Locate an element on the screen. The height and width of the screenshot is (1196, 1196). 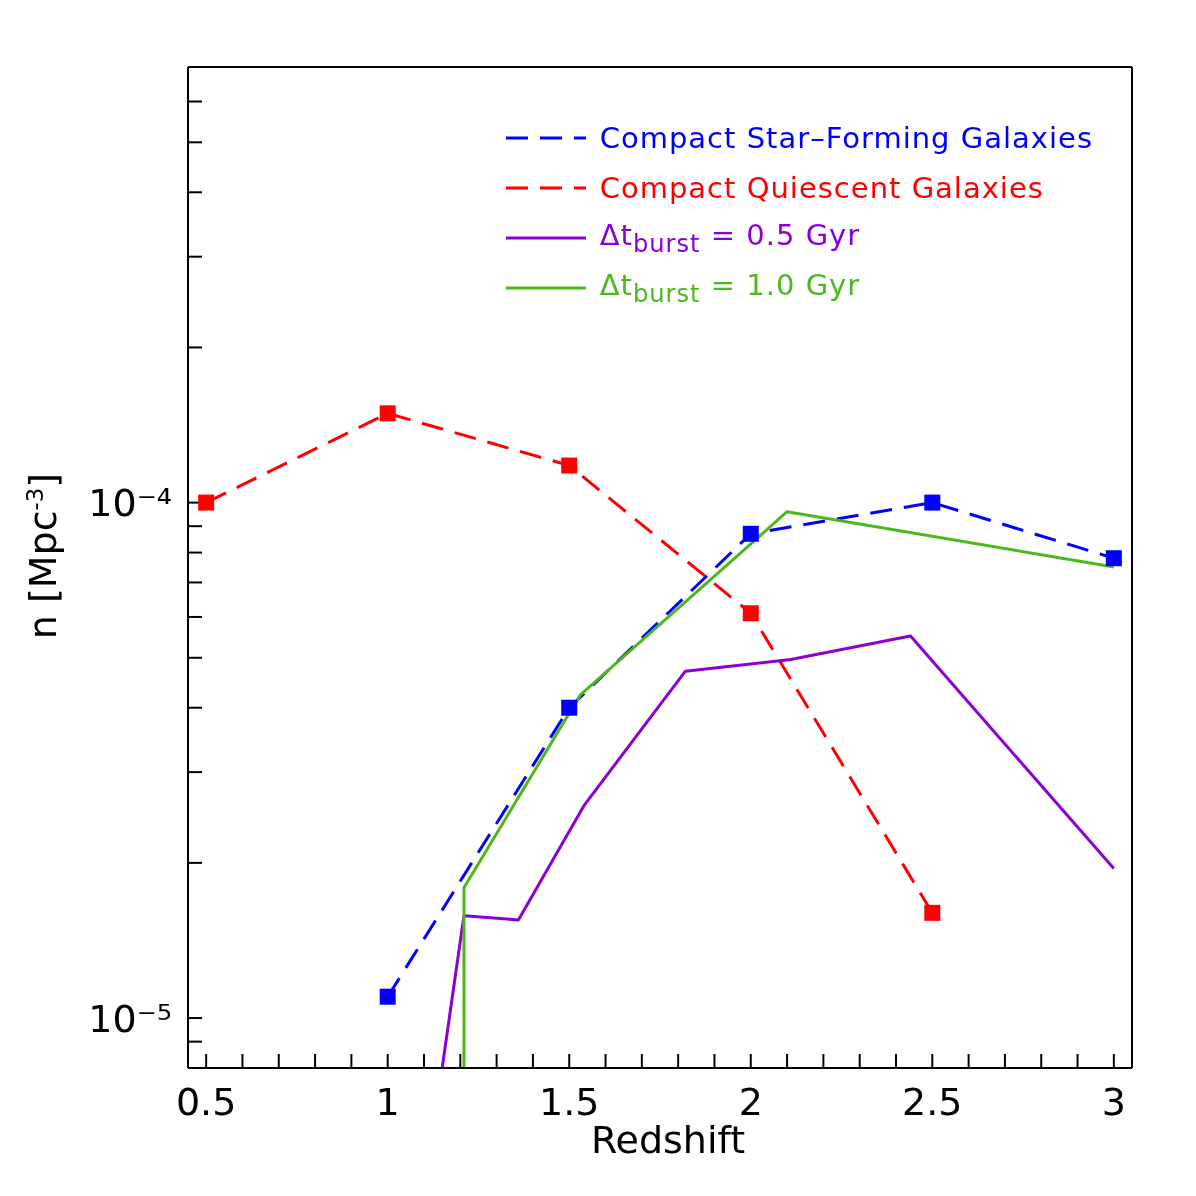
legend-label: Δt$_{burst}$ = 0.5 Gyr is located at coordinates (730, 238).